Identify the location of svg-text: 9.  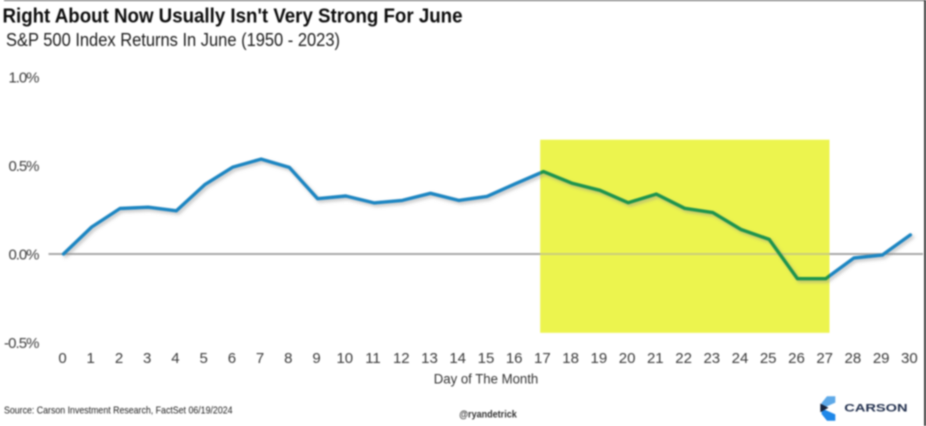
(316, 358).